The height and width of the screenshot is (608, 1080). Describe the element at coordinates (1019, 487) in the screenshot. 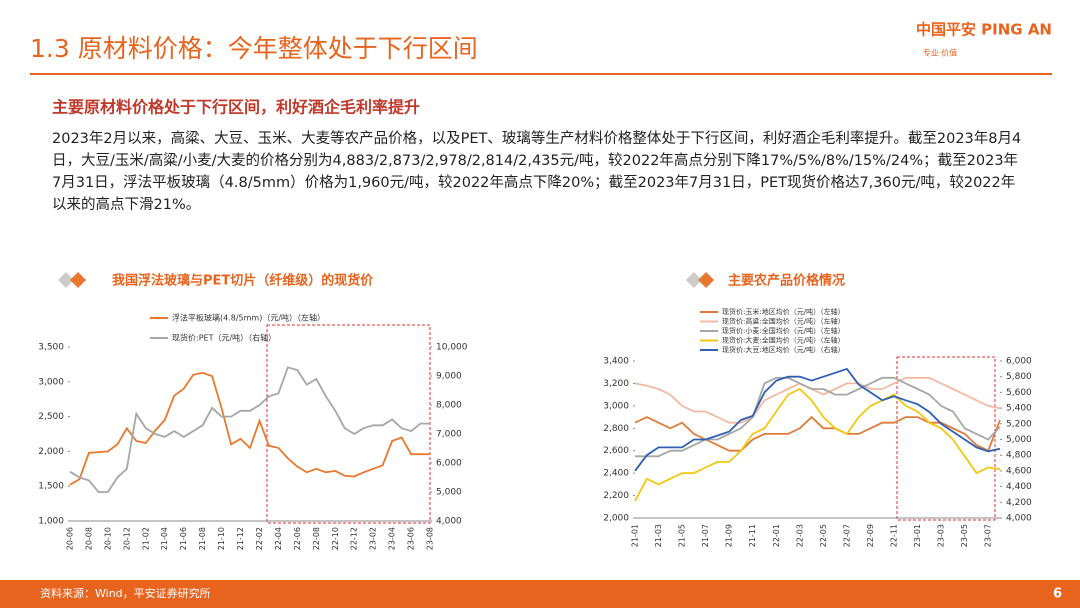

I see `y2-tick-label: 4,400` at that location.